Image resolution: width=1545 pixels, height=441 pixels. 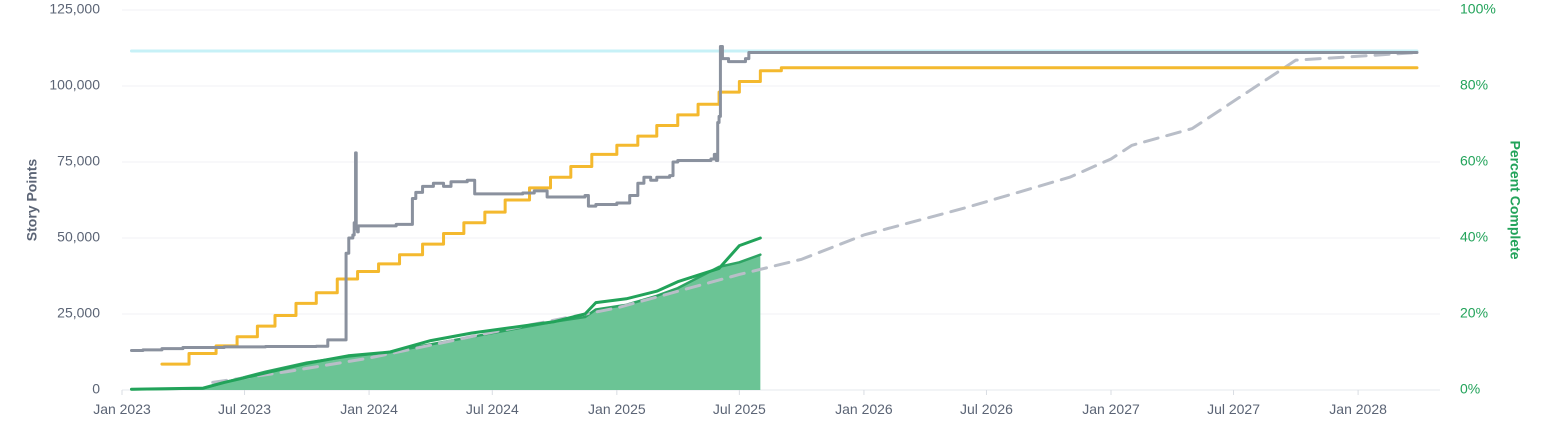 What do you see at coordinates (1358, 409) in the screenshot?
I see `x-axis-tick-label: Jan 2028` at bounding box center [1358, 409].